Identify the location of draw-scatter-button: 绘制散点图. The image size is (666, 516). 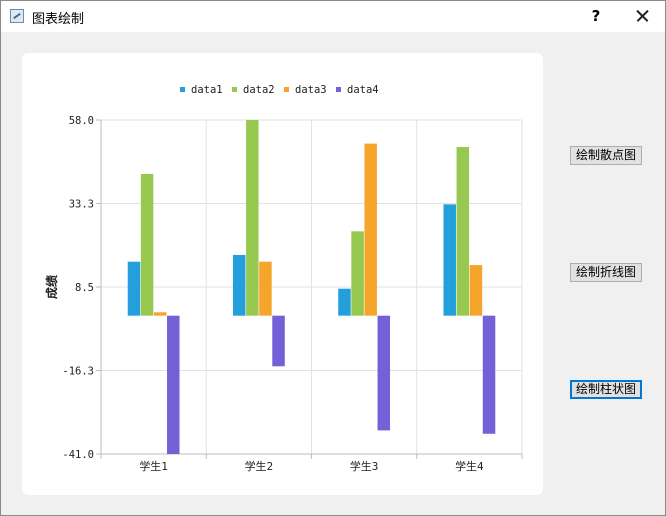
(606, 155).